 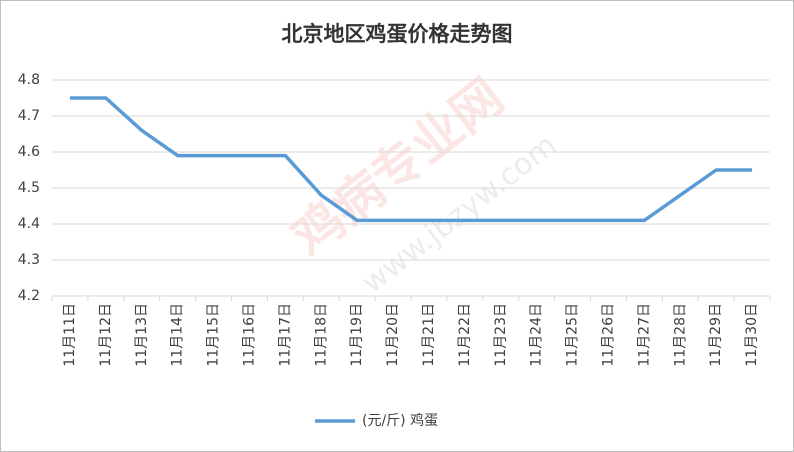 What do you see at coordinates (214, 335) in the screenshot?
I see `x-tick-label: 11月15日` at bounding box center [214, 335].